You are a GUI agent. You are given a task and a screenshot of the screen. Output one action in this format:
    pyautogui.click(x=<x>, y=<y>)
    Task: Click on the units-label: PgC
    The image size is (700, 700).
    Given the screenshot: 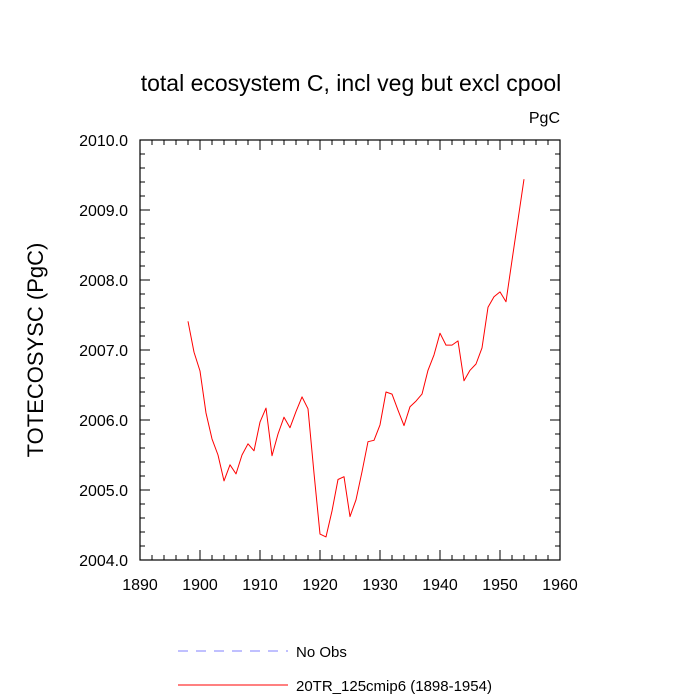 What is the action you would take?
    pyautogui.click(x=544, y=118)
    